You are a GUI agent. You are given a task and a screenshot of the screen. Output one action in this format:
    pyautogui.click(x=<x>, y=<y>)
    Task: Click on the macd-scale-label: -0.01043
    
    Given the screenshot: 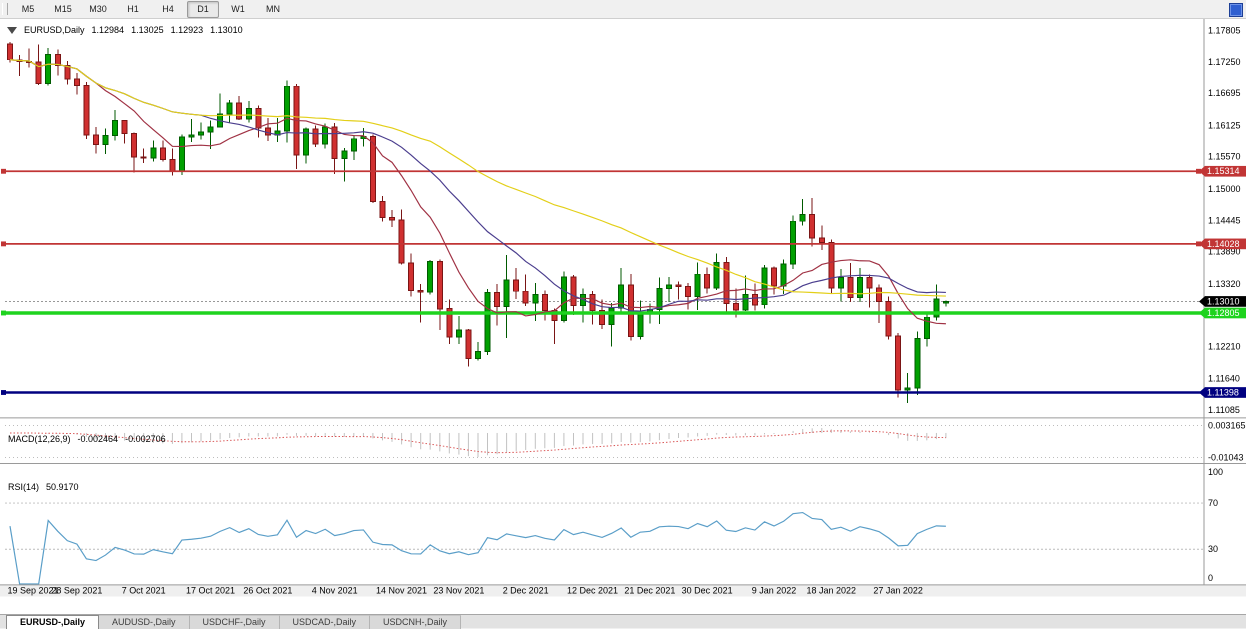 What is the action you would take?
    pyautogui.click(x=1226, y=458)
    